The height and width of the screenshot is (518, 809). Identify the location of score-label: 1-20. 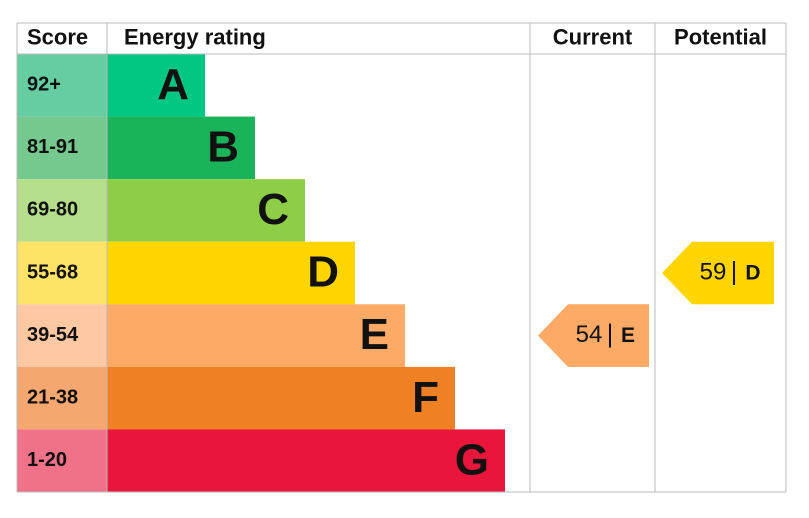
(47, 460).